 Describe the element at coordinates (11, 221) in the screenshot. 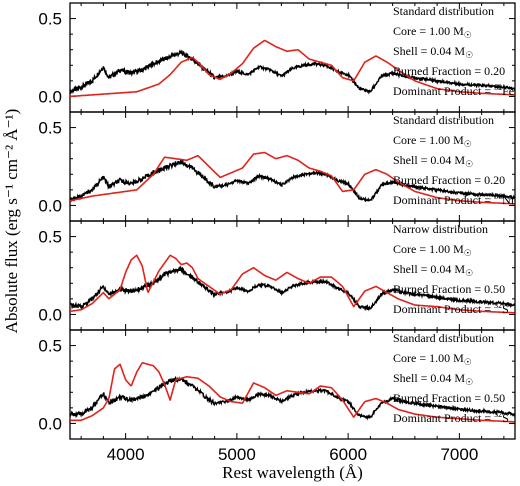

I see `y-axis-label: Absolute flux (erg s⁻¹ cm⁻² Å⁻¹)` at that location.